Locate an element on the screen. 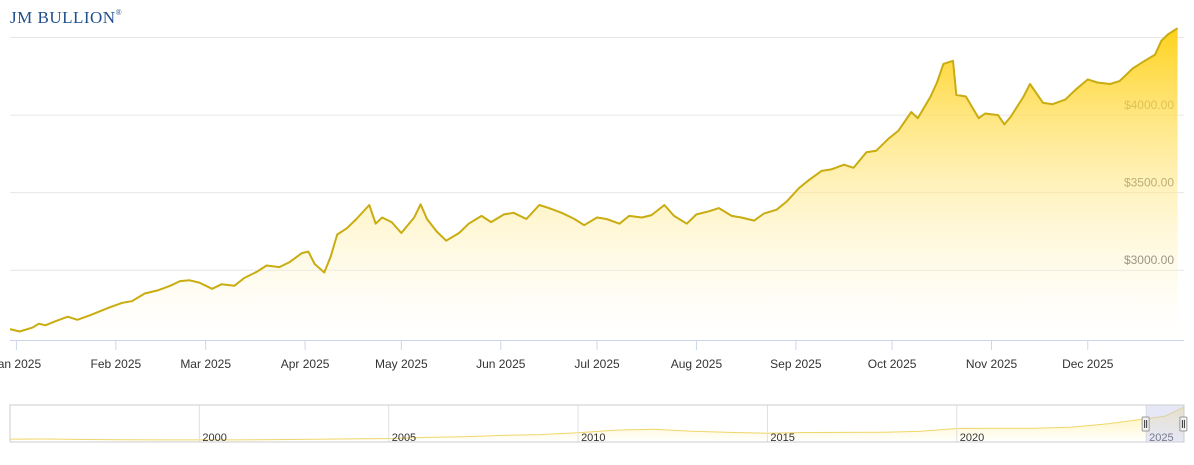 The image size is (1194, 465). x-tick-label: Dec 2025 is located at coordinates (1088, 364).